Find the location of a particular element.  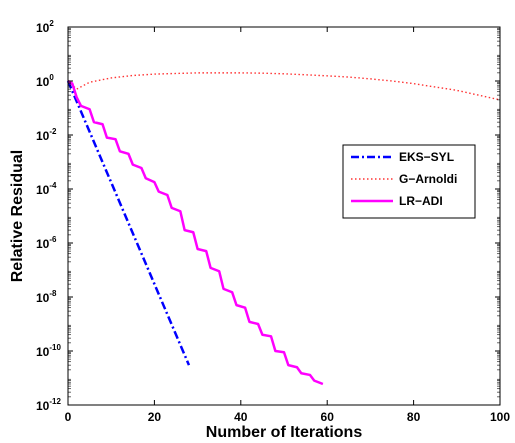

x-axis-label: Number of Iterations is located at coordinates (284, 432).